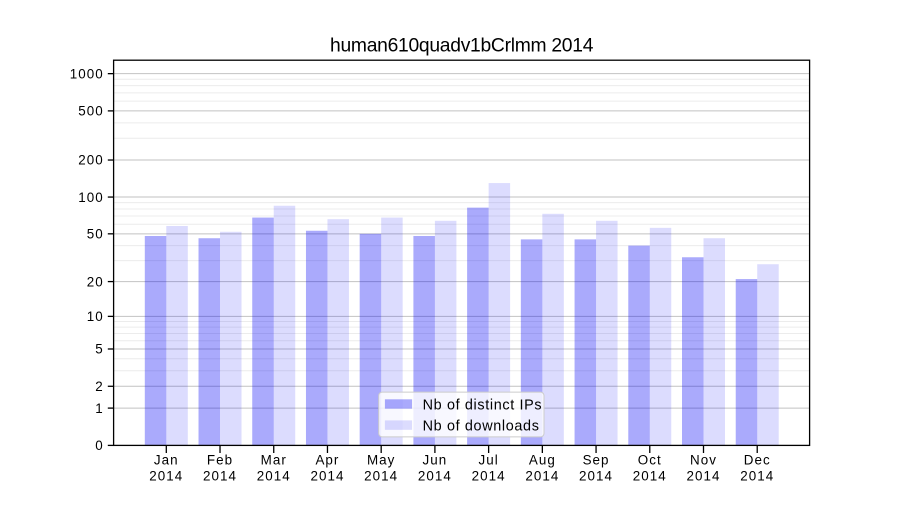 Image resolution: width=900 pixels, height=505 pixels. Describe the element at coordinates (462, 45) in the screenshot. I see `svg-text: human610quadv1bCrlmm 2014` at that location.